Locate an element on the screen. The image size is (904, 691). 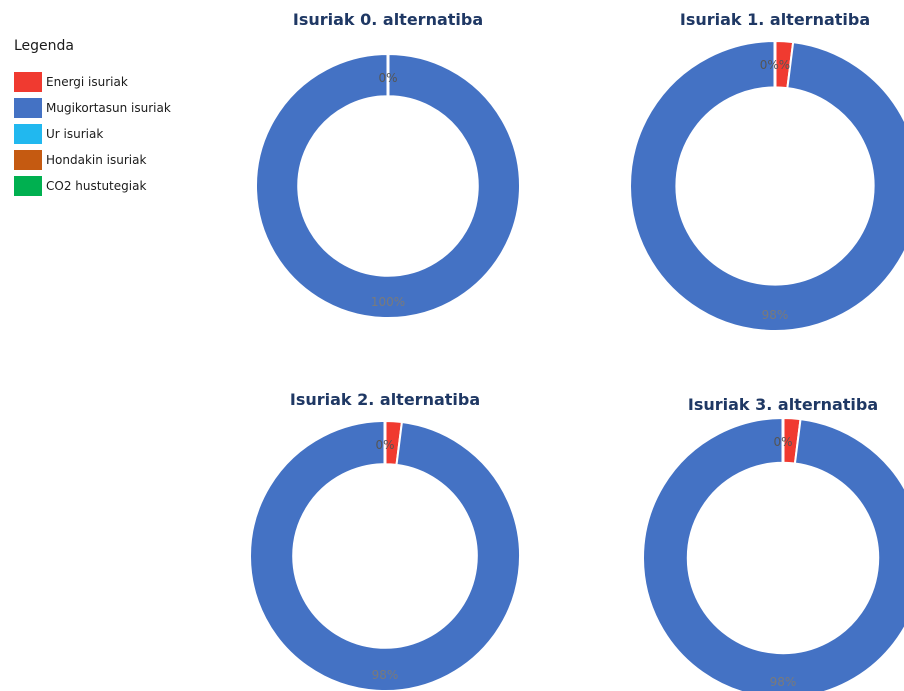
small-slice-label: 0%% is located at coordinates (775, 65).